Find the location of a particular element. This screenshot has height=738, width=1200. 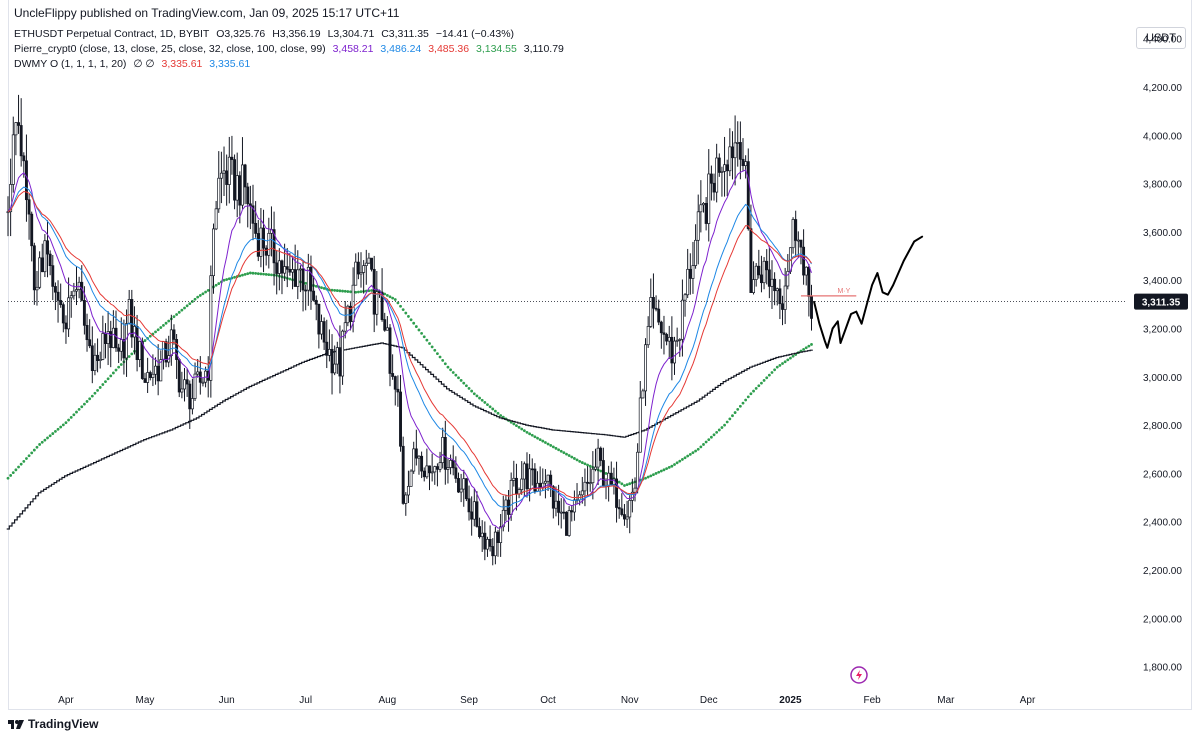

footer: TradingView is located at coordinates (53, 724).